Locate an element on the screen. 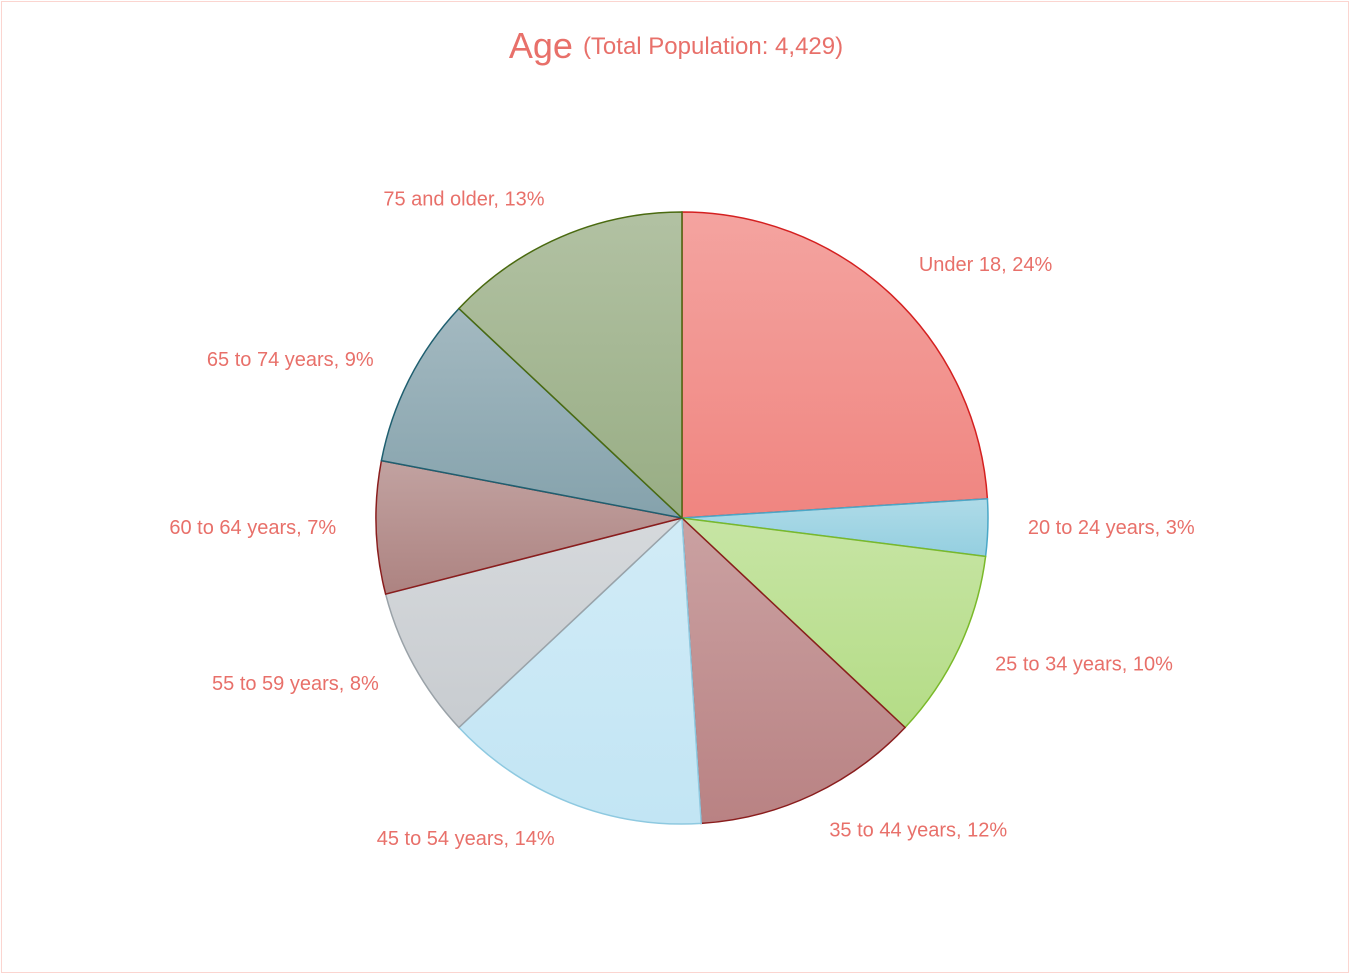  slice-label: 20 to 24 years, 3% is located at coordinates (1111, 528).